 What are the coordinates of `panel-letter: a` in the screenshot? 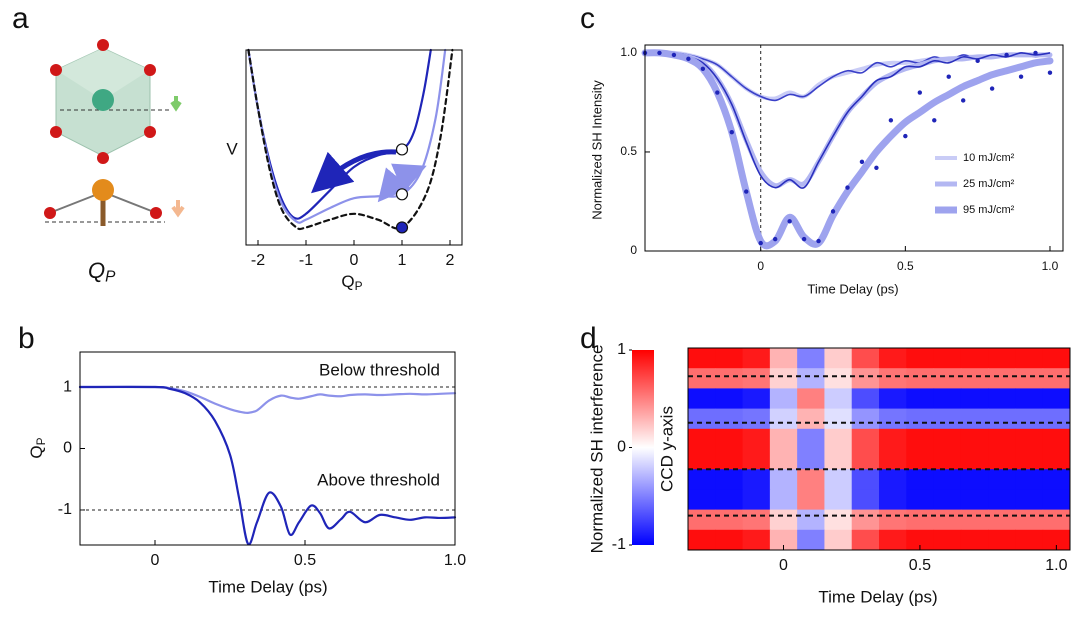 It's located at (20, 18).